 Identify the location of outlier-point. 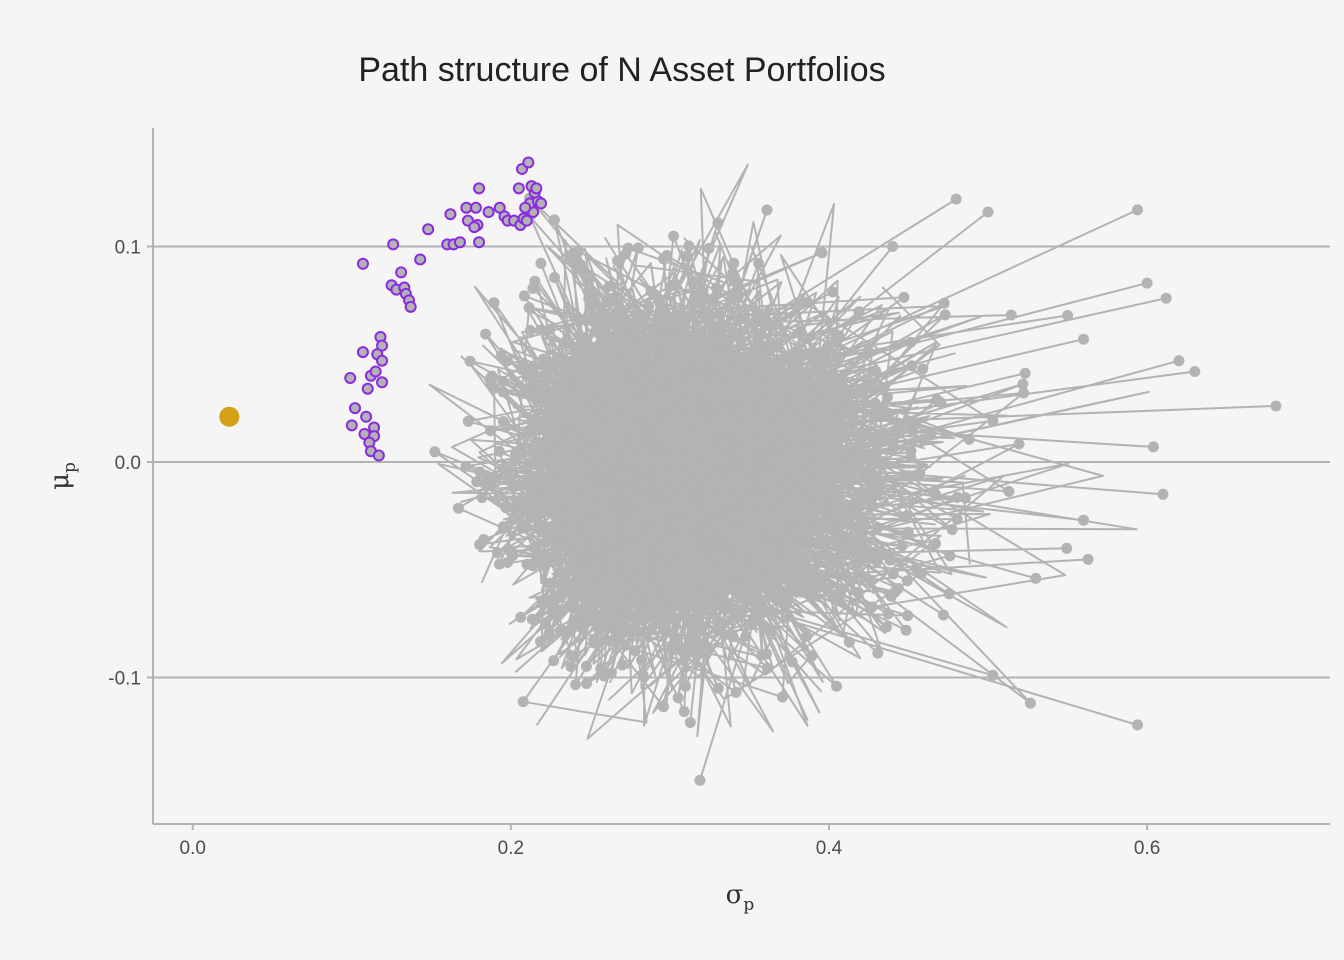
(1163, 494).